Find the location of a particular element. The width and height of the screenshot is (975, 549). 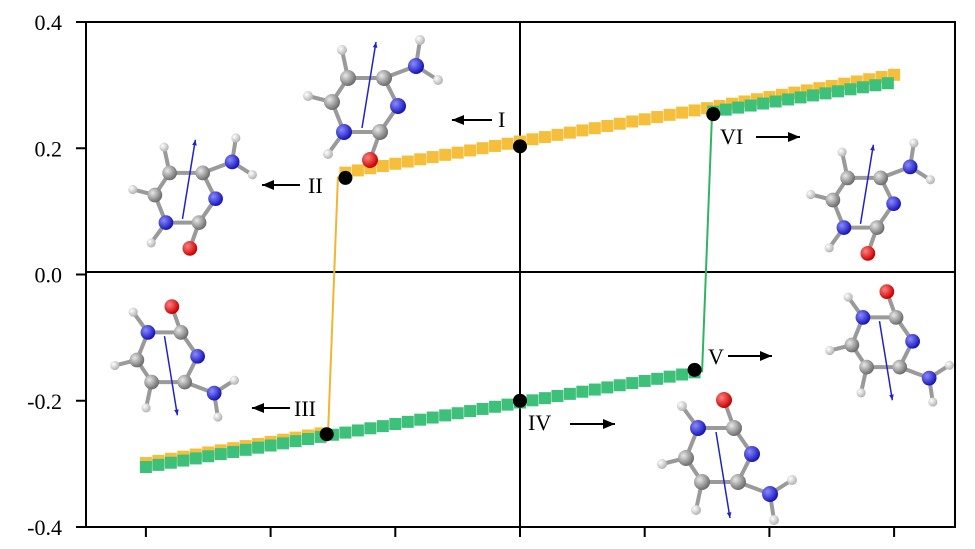

state-point-i is located at coordinates (520, 146).